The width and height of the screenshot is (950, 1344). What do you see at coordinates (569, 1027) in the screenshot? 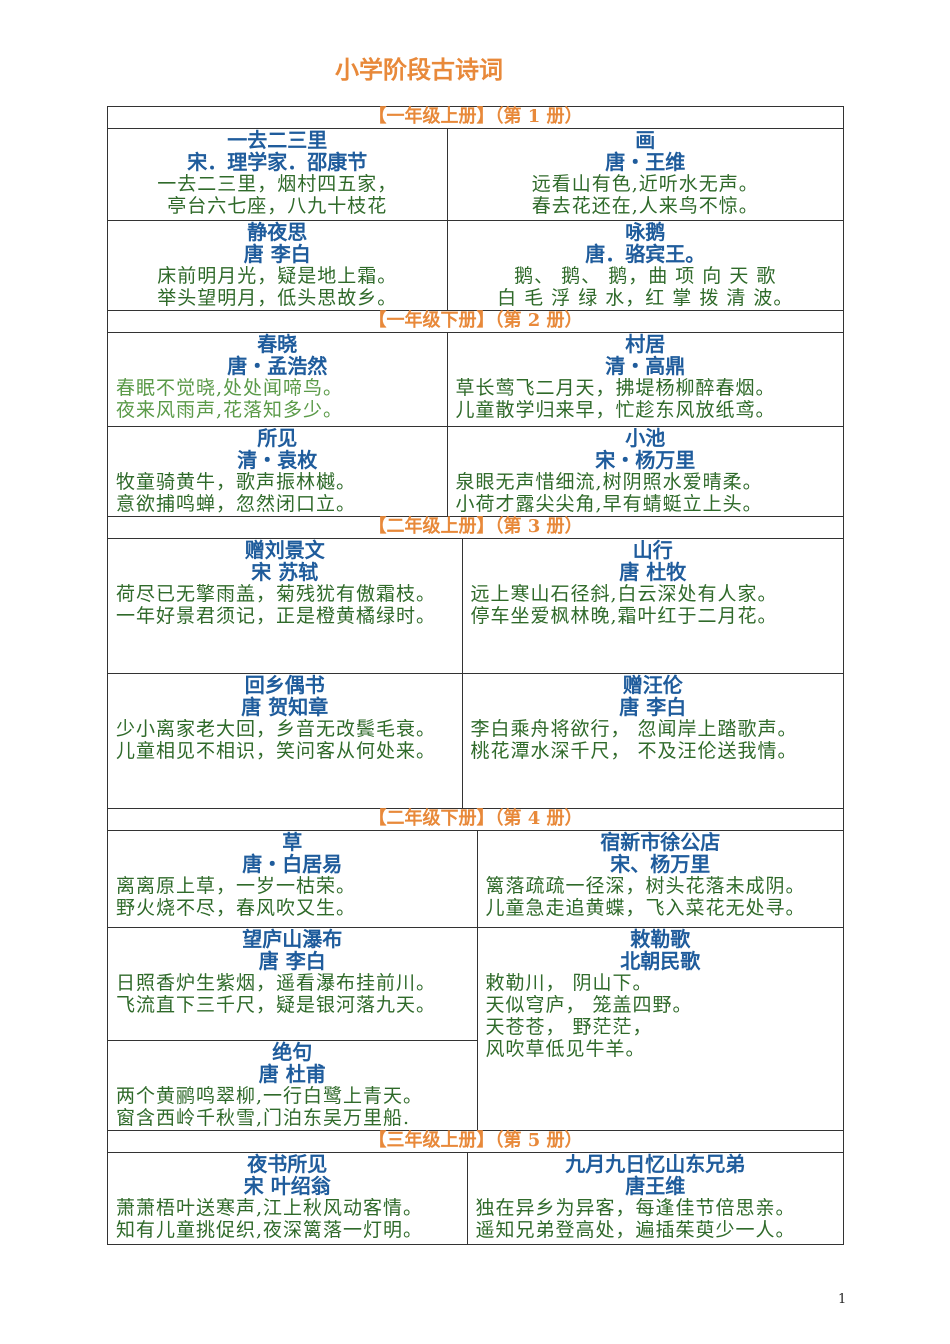
I see `poem-line: 天苍苍， 野茫茫，` at bounding box center [569, 1027].